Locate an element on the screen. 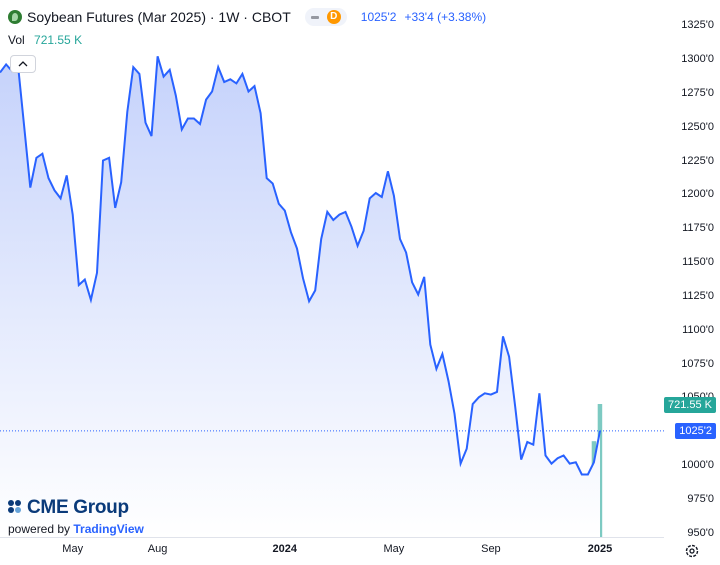 The height and width of the screenshot is (565, 720). volume-value: 721.55 K is located at coordinates (58, 40).